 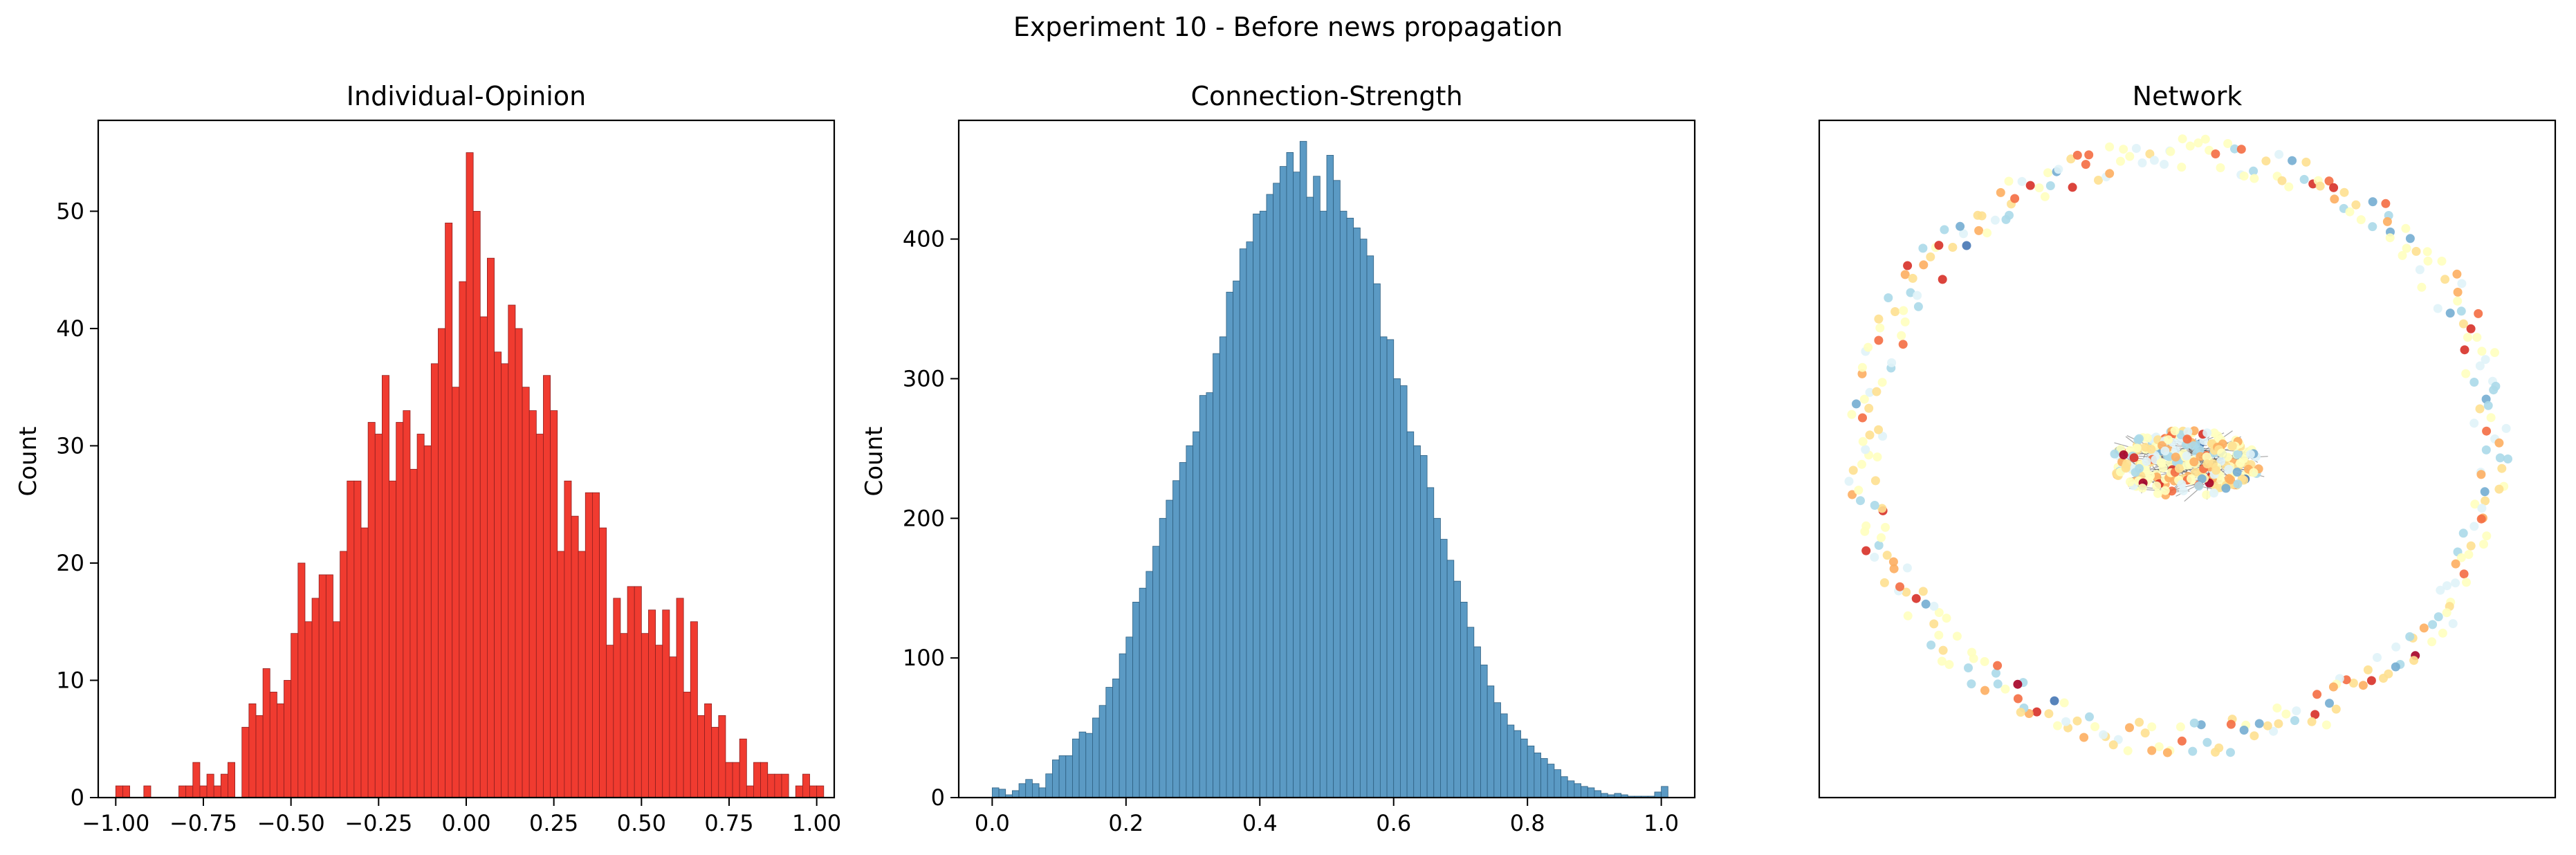 What do you see at coordinates (465, 823) in the screenshot?
I see `opinion-x-tick-label: 0.00` at bounding box center [465, 823].